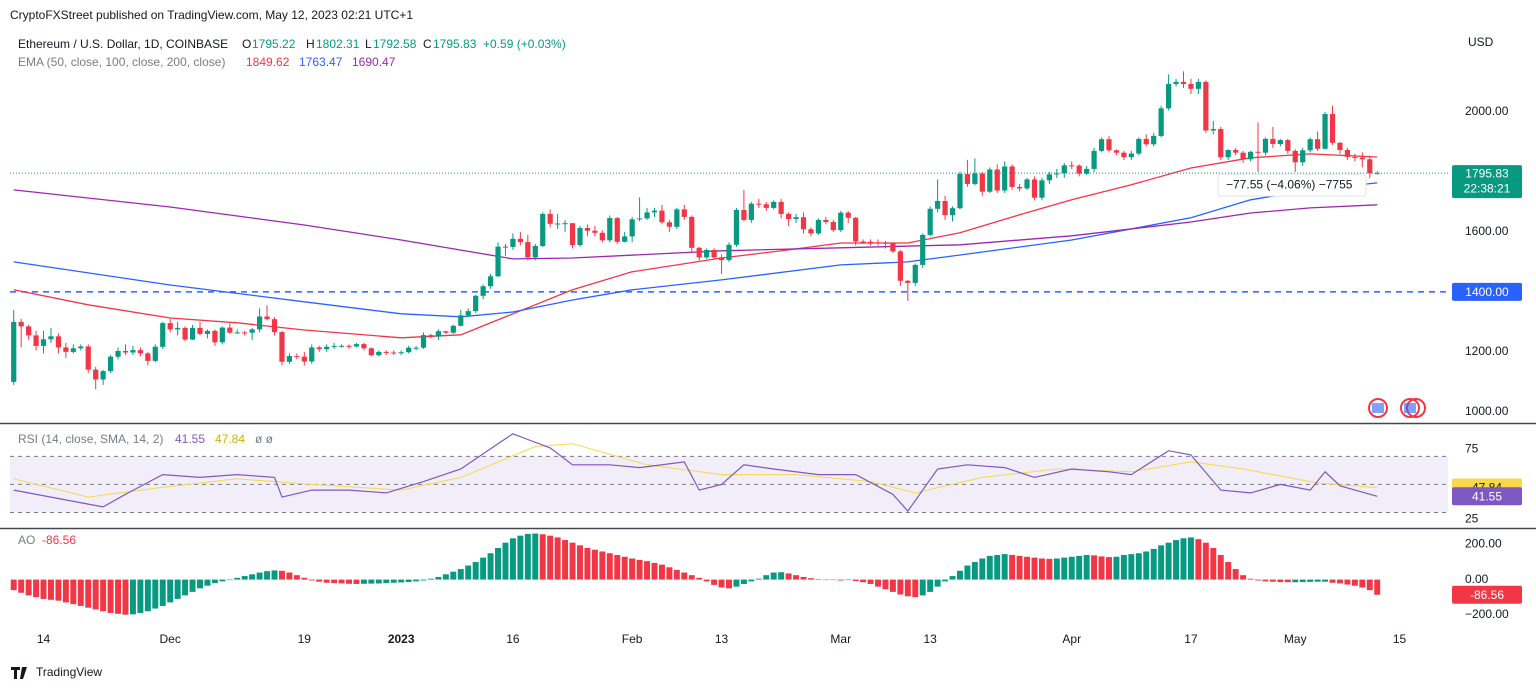 This screenshot has height=691, width=1536. I want to click on event-flag-fill, so click(1410, 408).